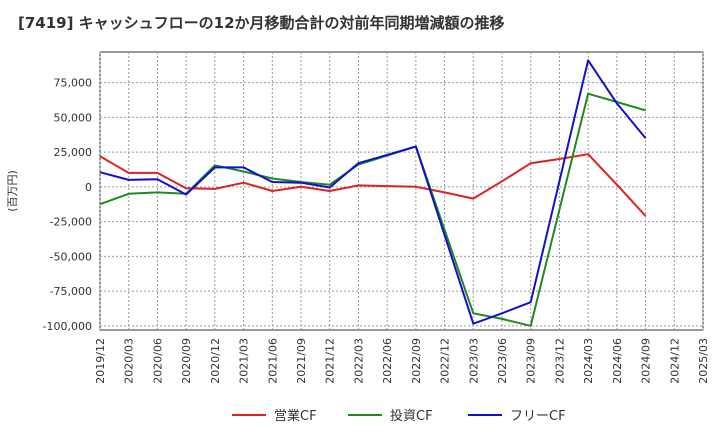 The image size is (720, 440). What do you see at coordinates (411, 416) in the screenshot?
I see `legend-label: 投資CF` at bounding box center [411, 416].